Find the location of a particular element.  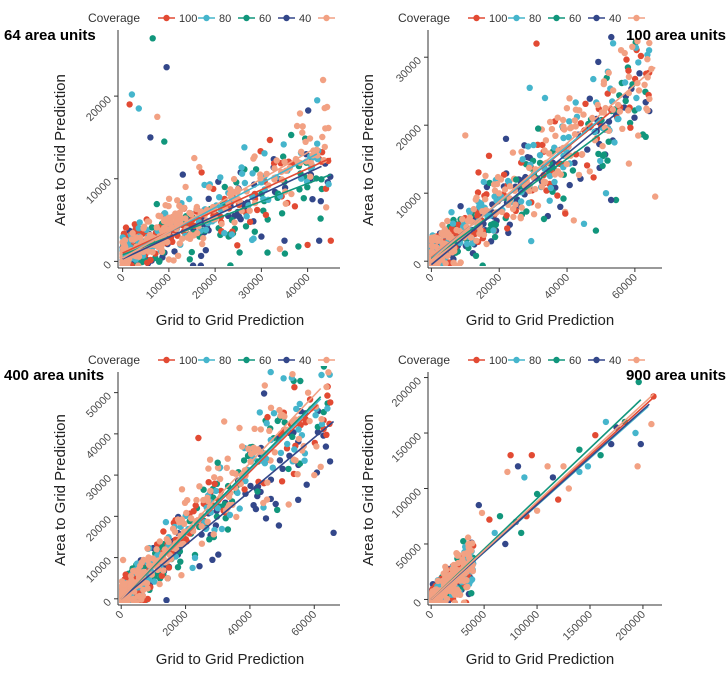

legend: Coverage 100 80 60 40 is located at coordinates (211, 18).